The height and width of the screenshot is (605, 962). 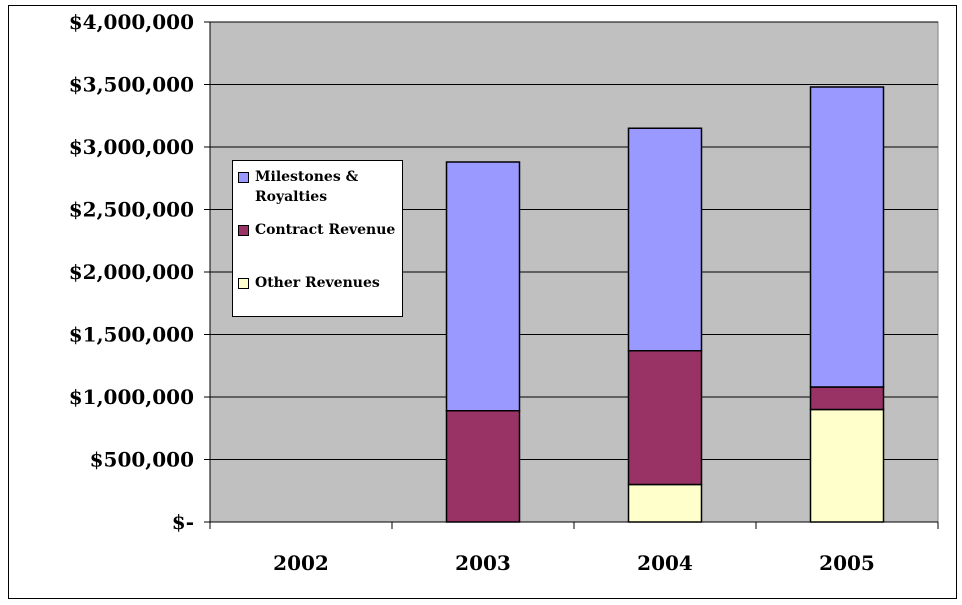 What do you see at coordinates (301, 563) in the screenshot?
I see `x-tick-label: 2002` at bounding box center [301, 563].